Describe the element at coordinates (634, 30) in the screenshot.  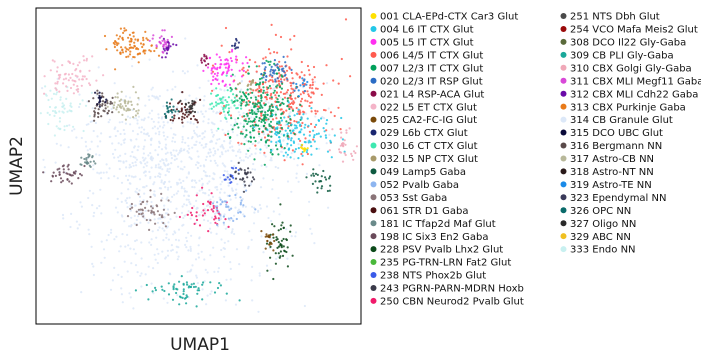
I see `legend-label: 254 VCO Mafa Meis2 Glut` at that location.